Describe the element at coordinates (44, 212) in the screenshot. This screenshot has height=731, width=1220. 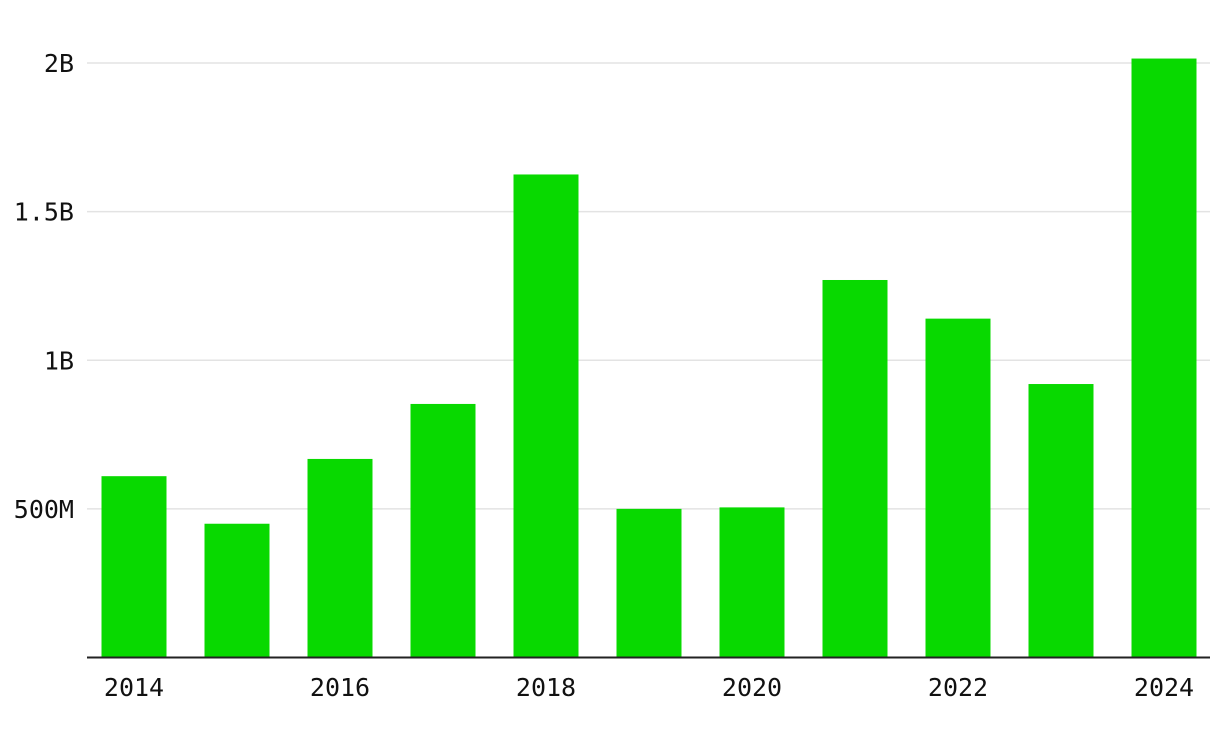
I see `y-tick-label: 1.5B` at that location.